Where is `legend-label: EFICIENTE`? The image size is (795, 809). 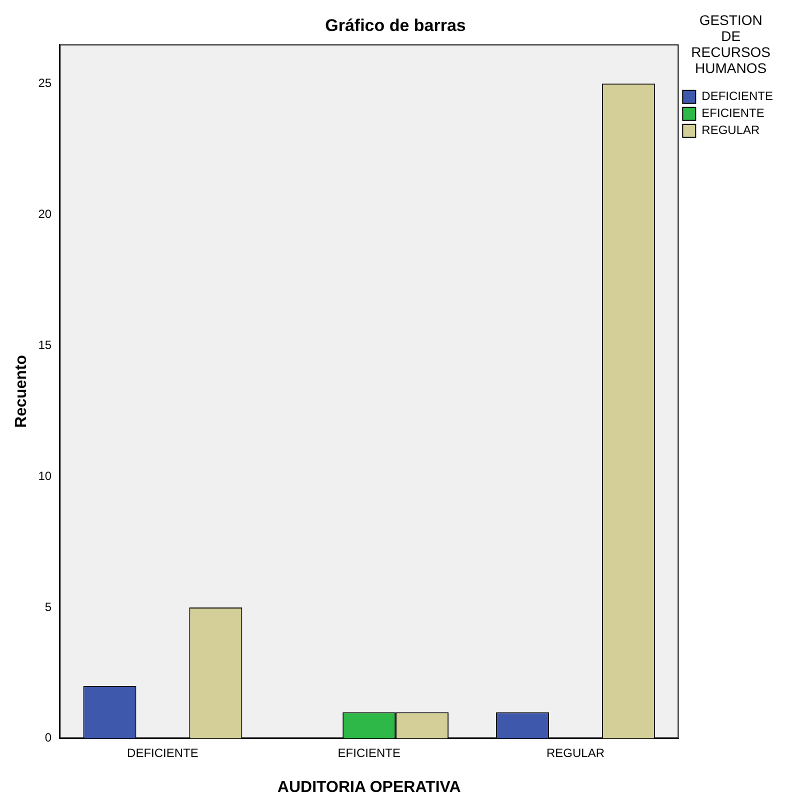
legend-label: EFICIENTE is located at coordinates (733, 113).